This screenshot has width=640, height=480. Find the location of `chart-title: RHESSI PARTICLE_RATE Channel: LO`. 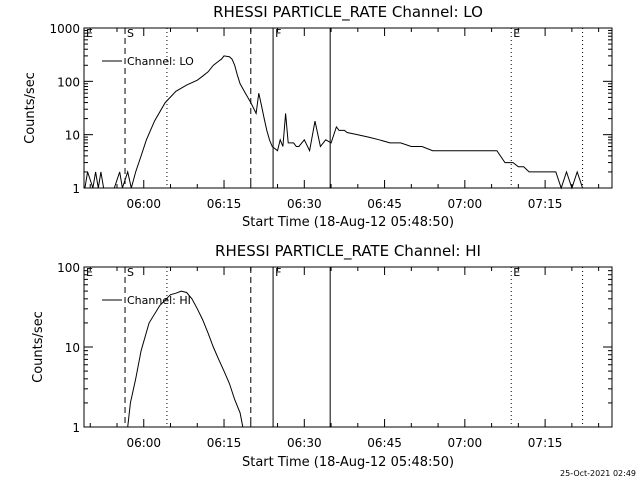

chart-title: RHESSI PARTICLE_RATE Channel: LO is located at coordinates (348, 12).